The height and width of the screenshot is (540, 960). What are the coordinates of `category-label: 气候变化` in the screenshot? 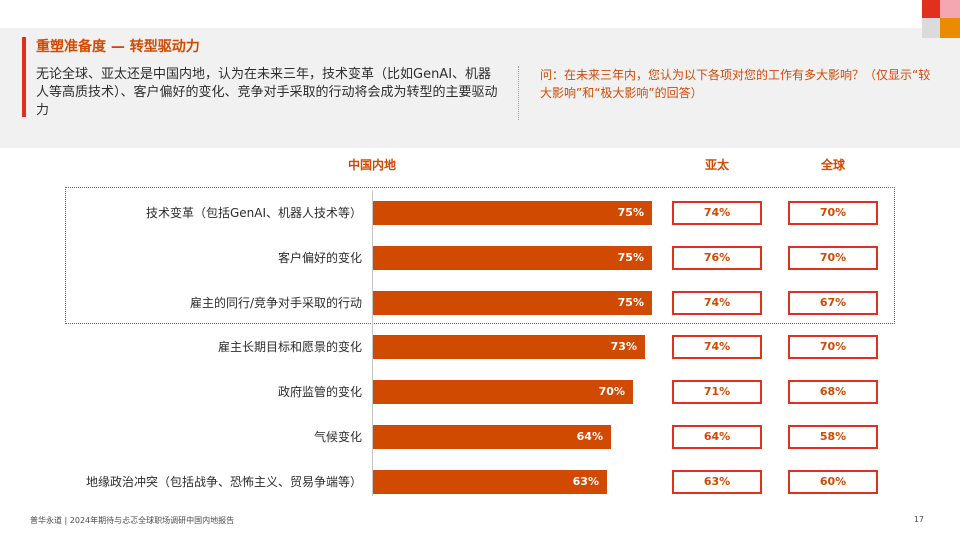 It's located at (337, 437).